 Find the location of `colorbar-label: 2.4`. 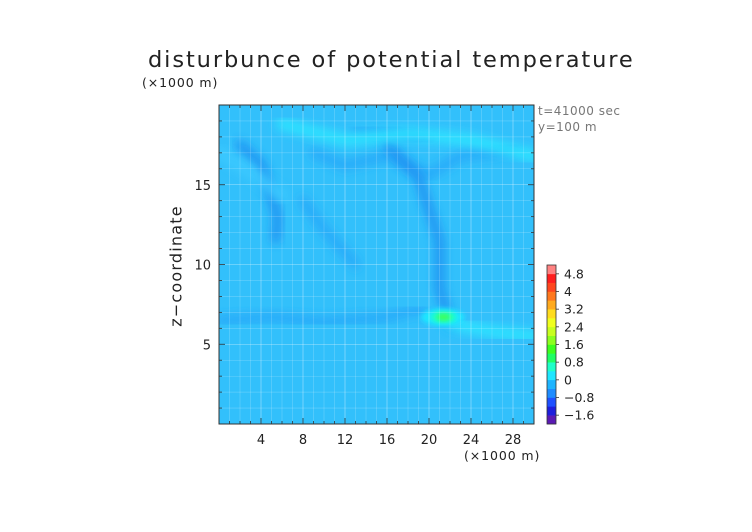

colorbar-label: 2.4 is located at coordinates (574, 326).